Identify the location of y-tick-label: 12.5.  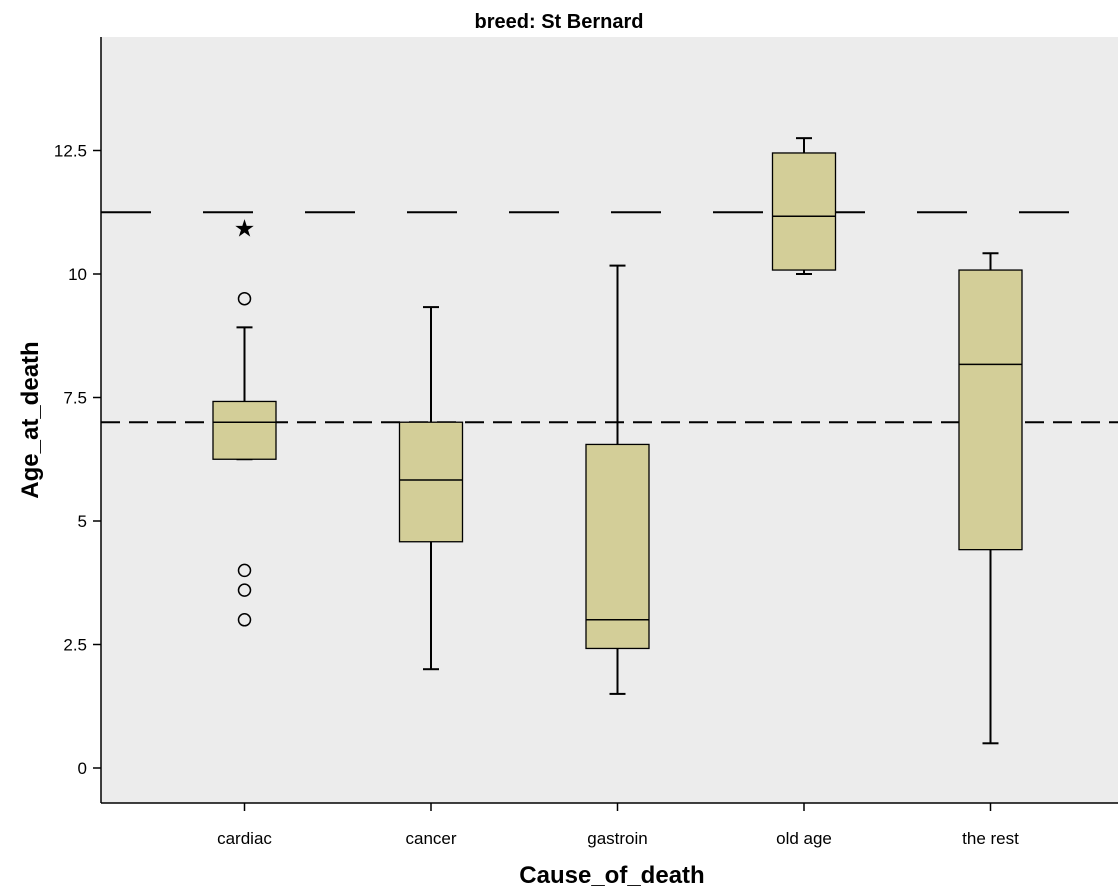
(70, 151).